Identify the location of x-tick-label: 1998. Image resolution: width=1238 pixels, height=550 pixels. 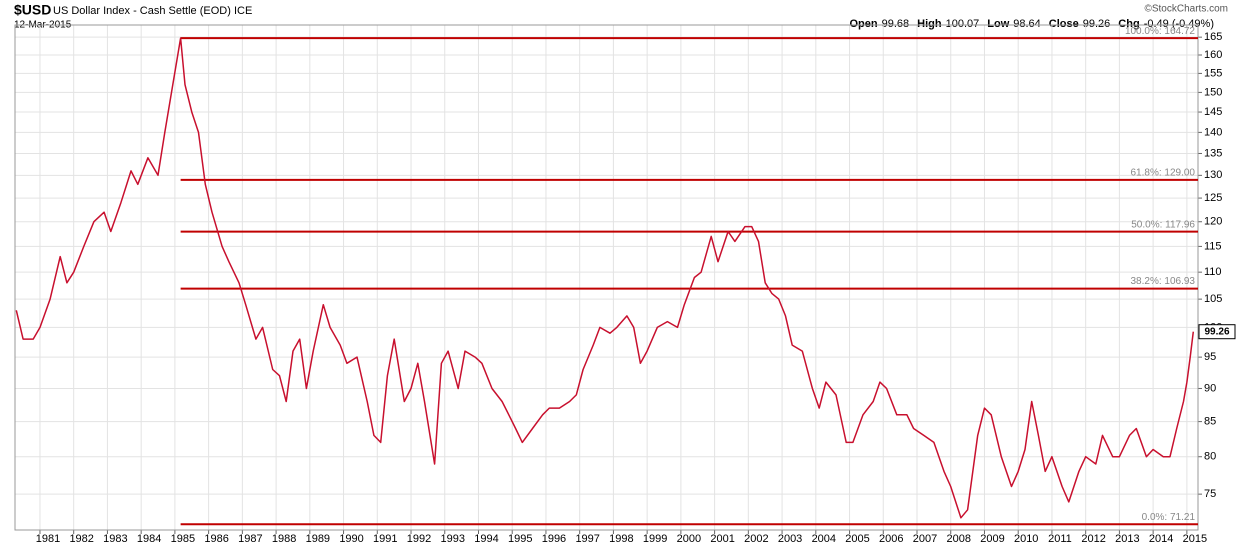
(621, 539).